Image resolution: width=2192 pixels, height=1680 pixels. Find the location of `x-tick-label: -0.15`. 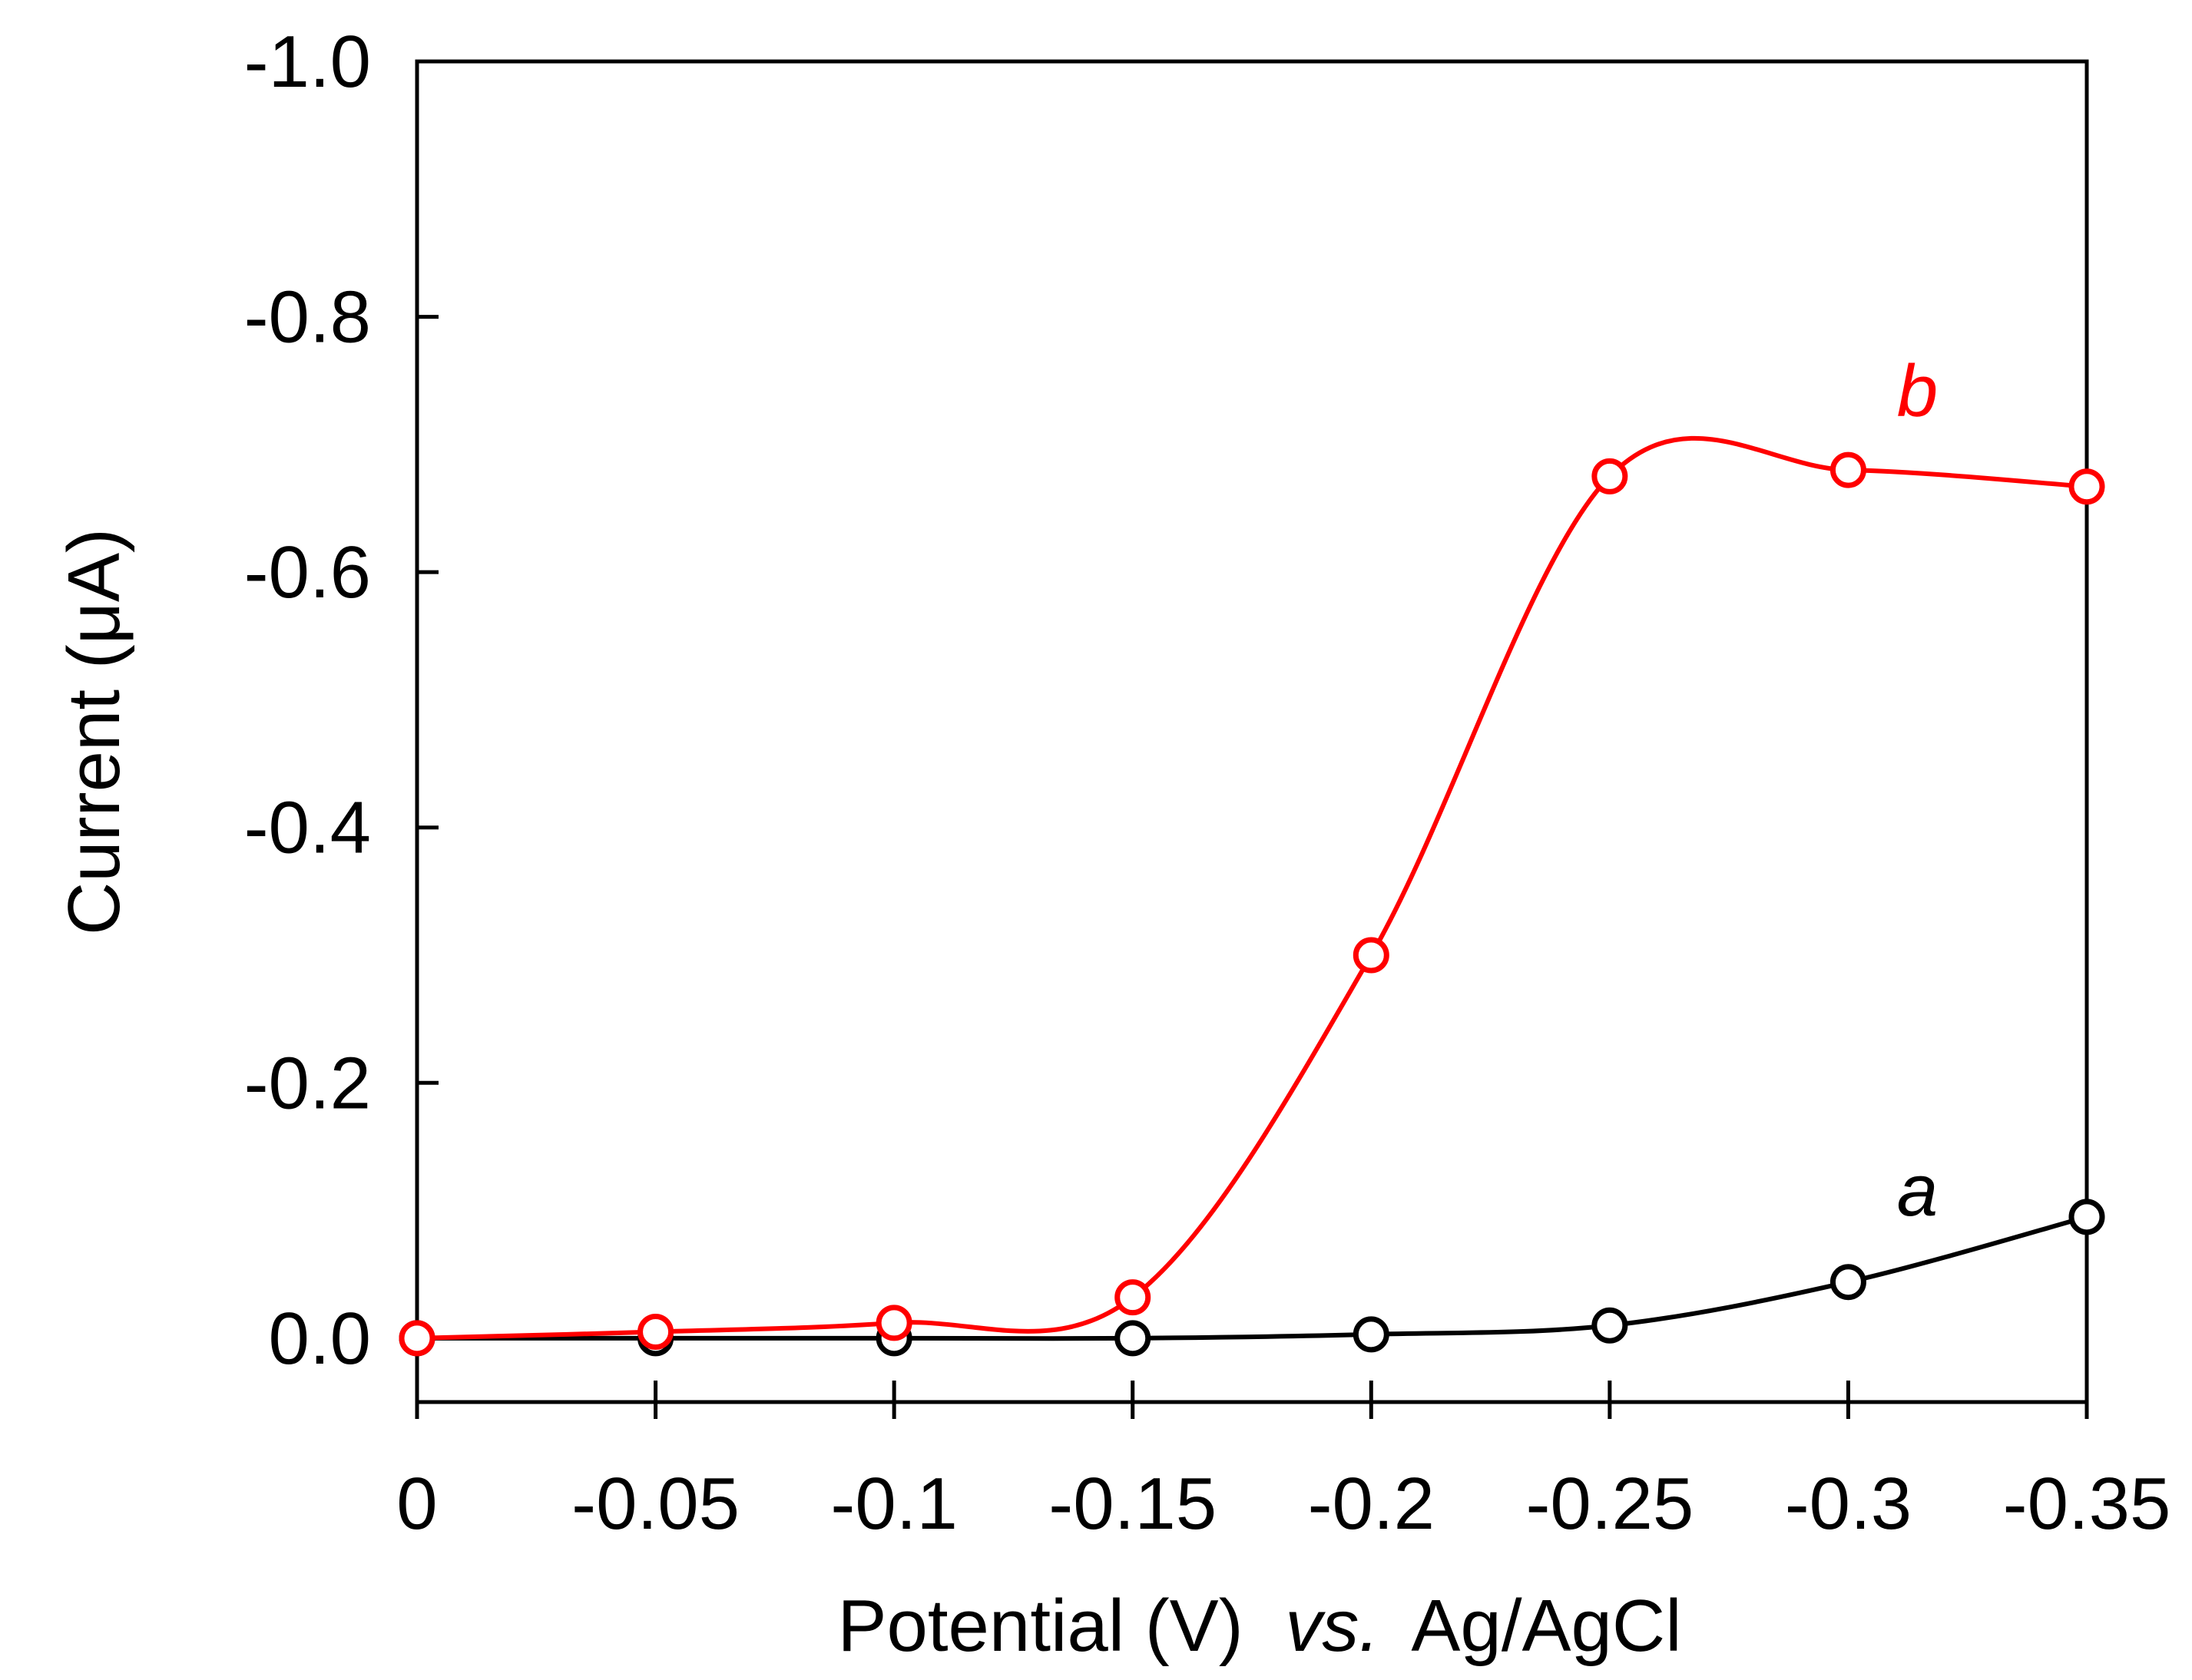

x-tick-label: -0.15 is located at coordinates (1132, 1504).